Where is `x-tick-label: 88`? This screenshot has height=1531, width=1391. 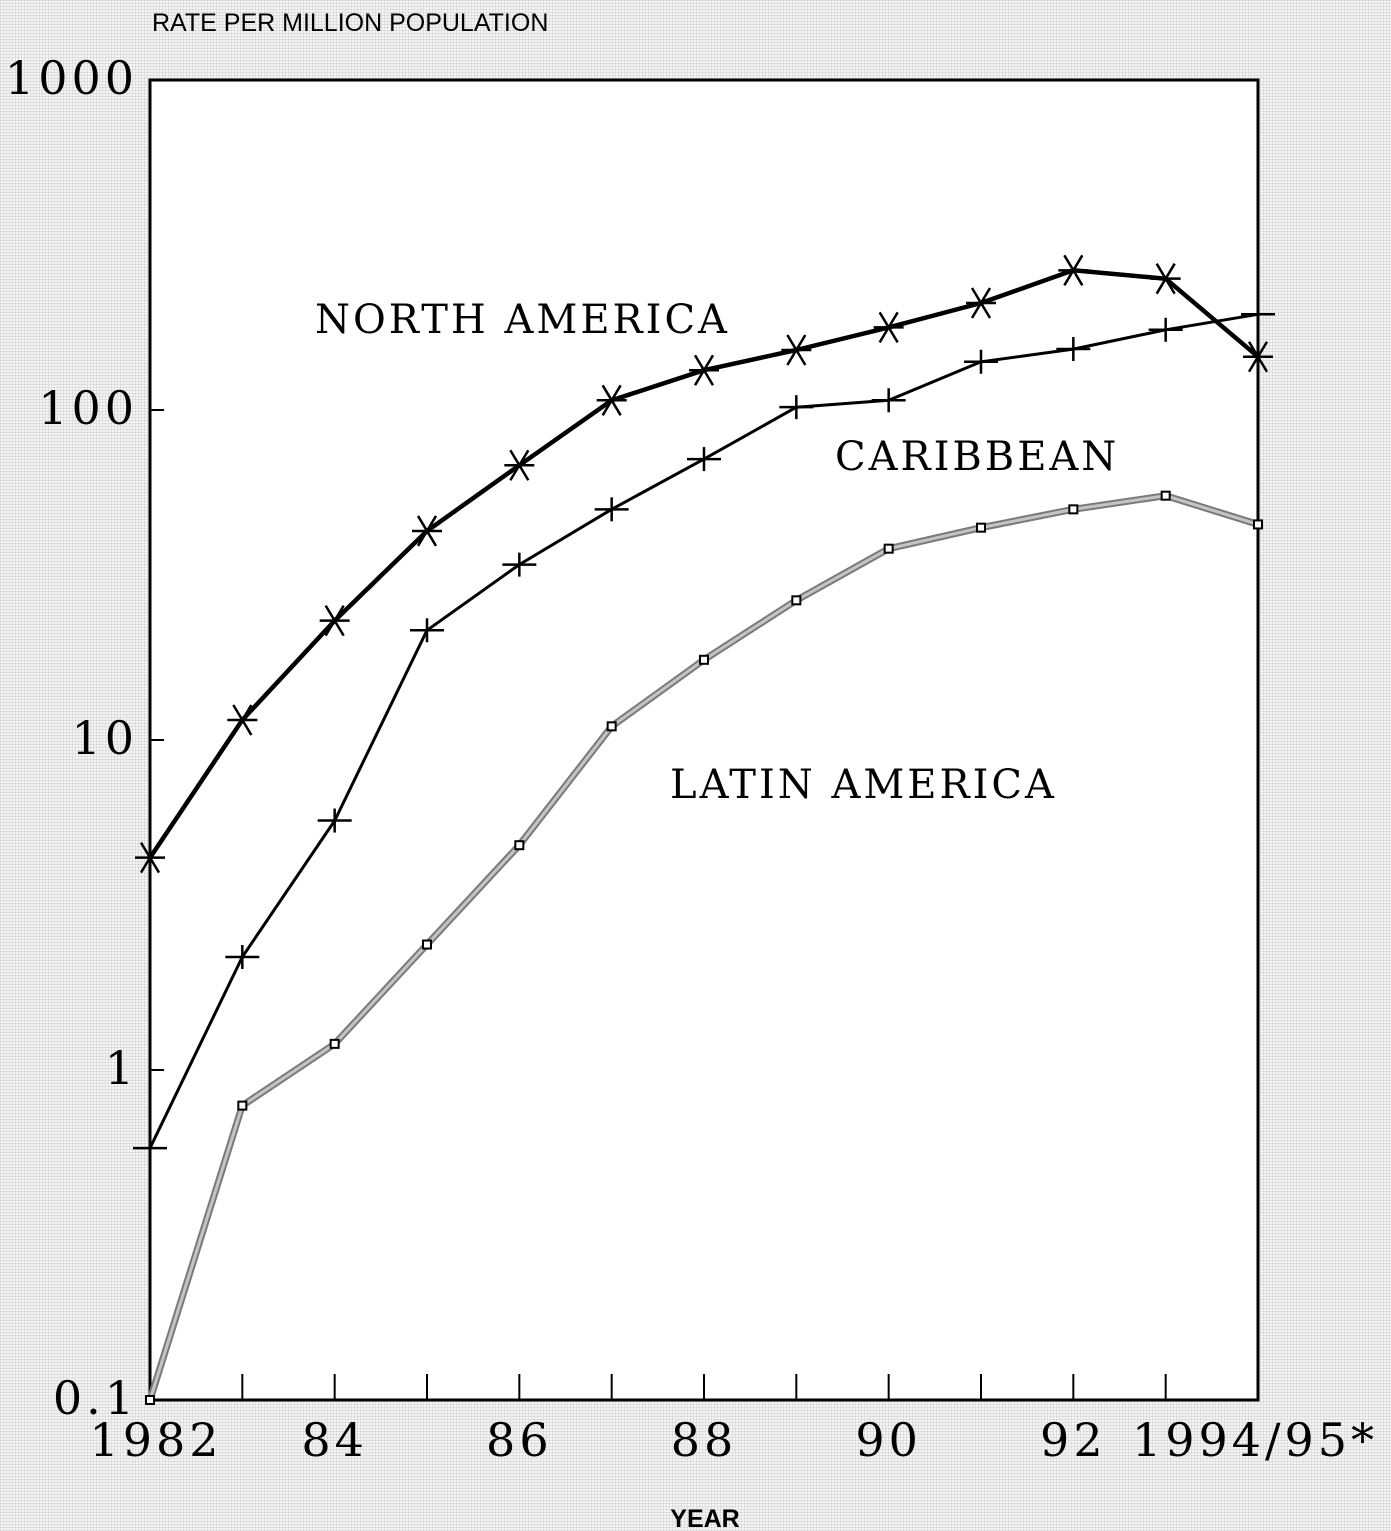
x-tick-label: 88 is located at coordinates (704, 1440).